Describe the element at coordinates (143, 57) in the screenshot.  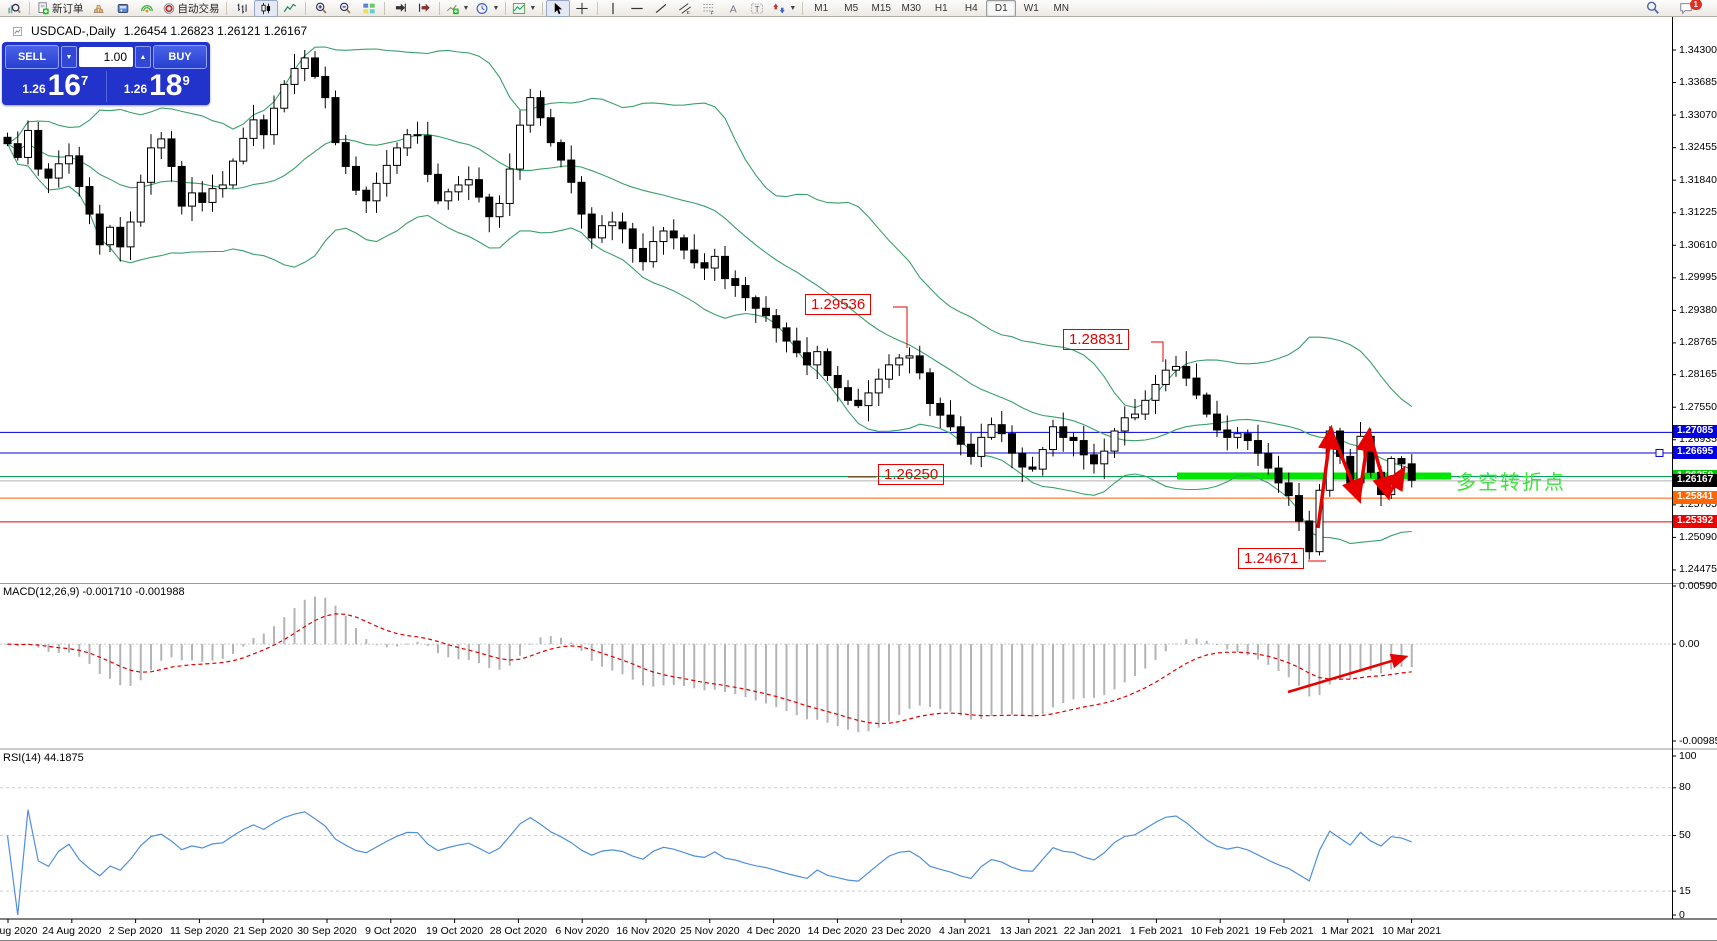
I see `volume-increase-button: ▲` at that location.